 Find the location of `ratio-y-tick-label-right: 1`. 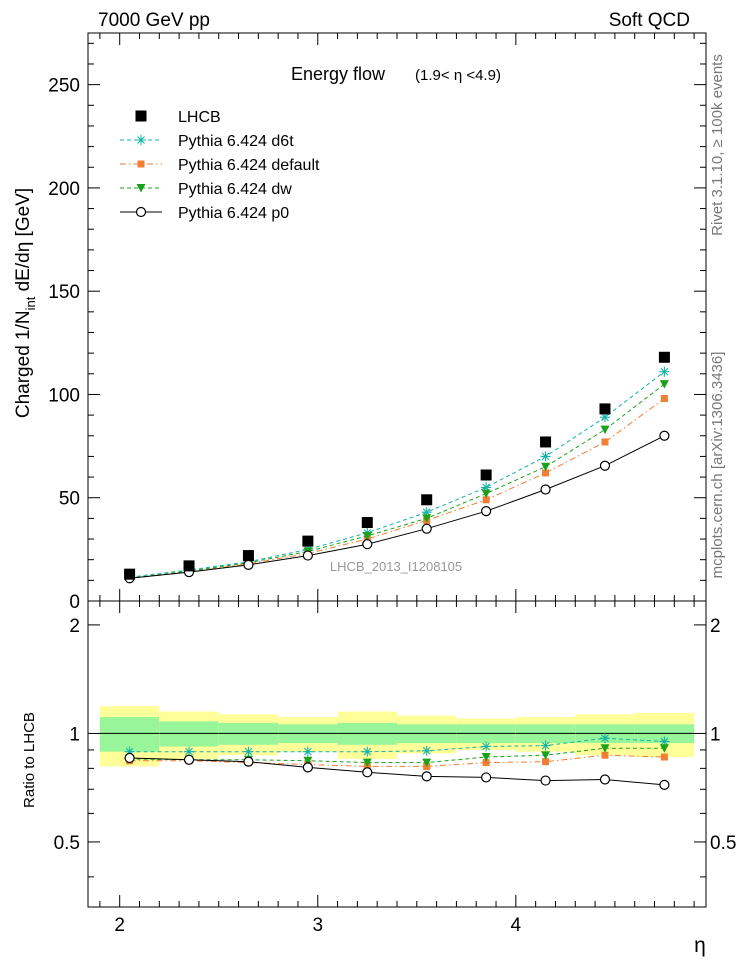

ratio-y-tick-label-right: 1 is located at coordinates (715, 734).